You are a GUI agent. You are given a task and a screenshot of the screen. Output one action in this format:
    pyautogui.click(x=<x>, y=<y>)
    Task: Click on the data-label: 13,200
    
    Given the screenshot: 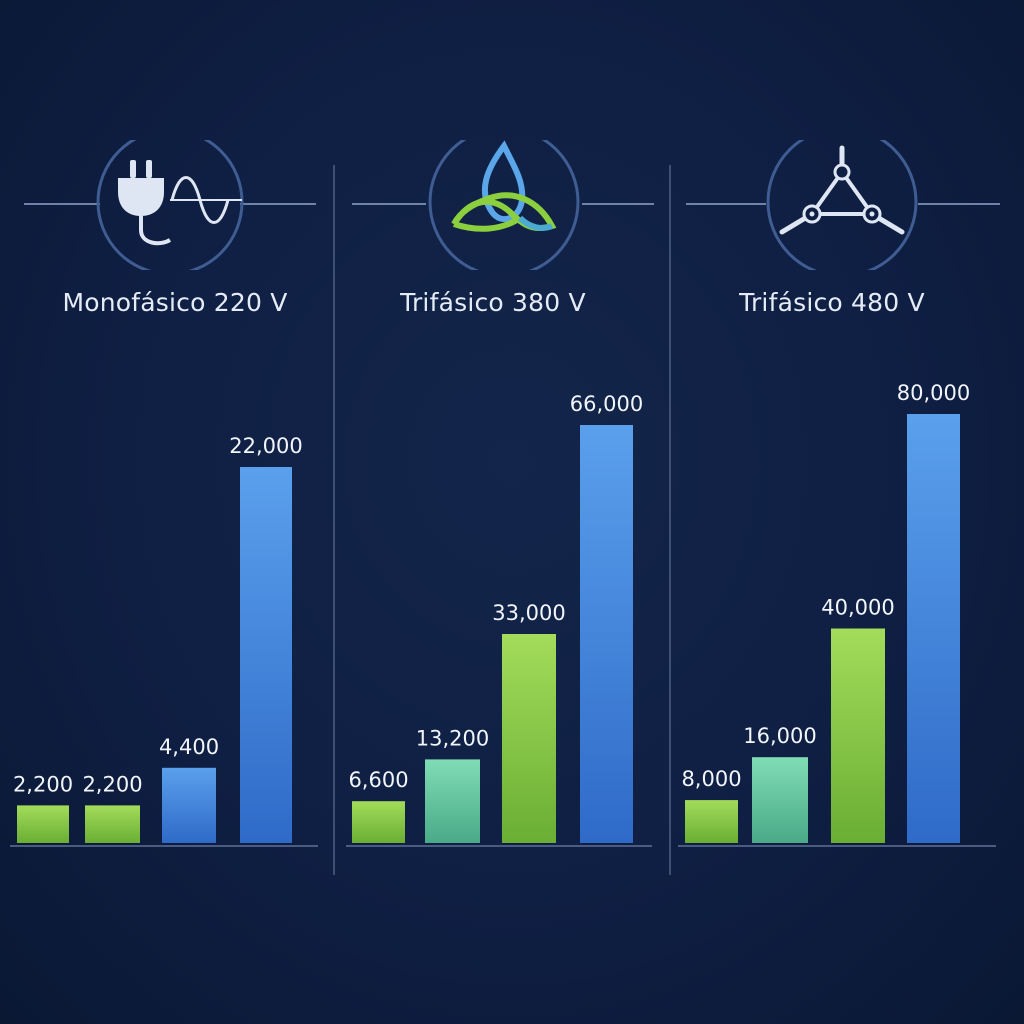 What is the action you would take?
    pyautogui.click(x=452, y=738)
    